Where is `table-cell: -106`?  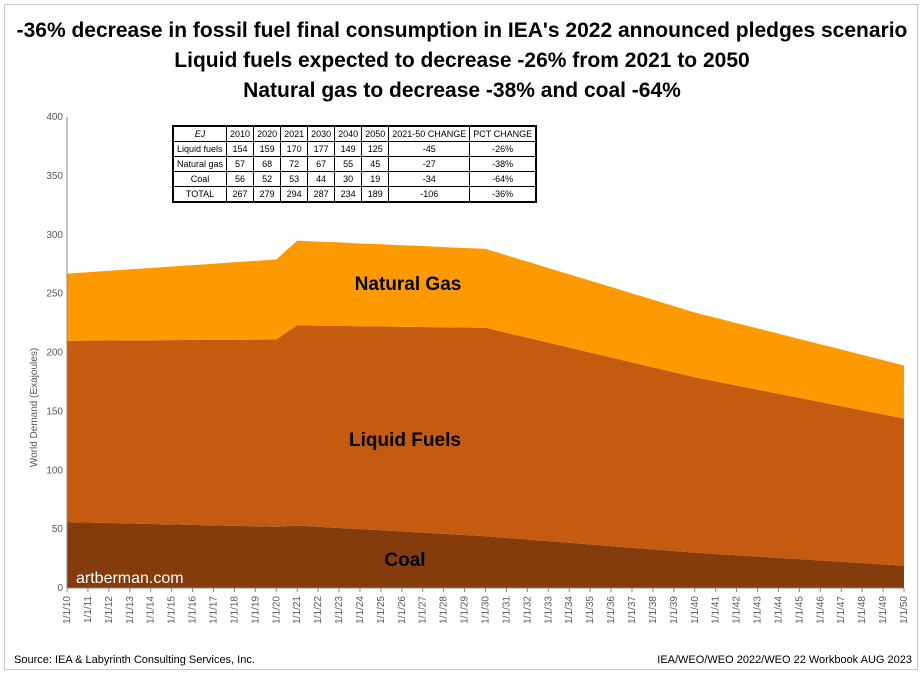 table-cell: -106 is located at coordinates (429, 194).